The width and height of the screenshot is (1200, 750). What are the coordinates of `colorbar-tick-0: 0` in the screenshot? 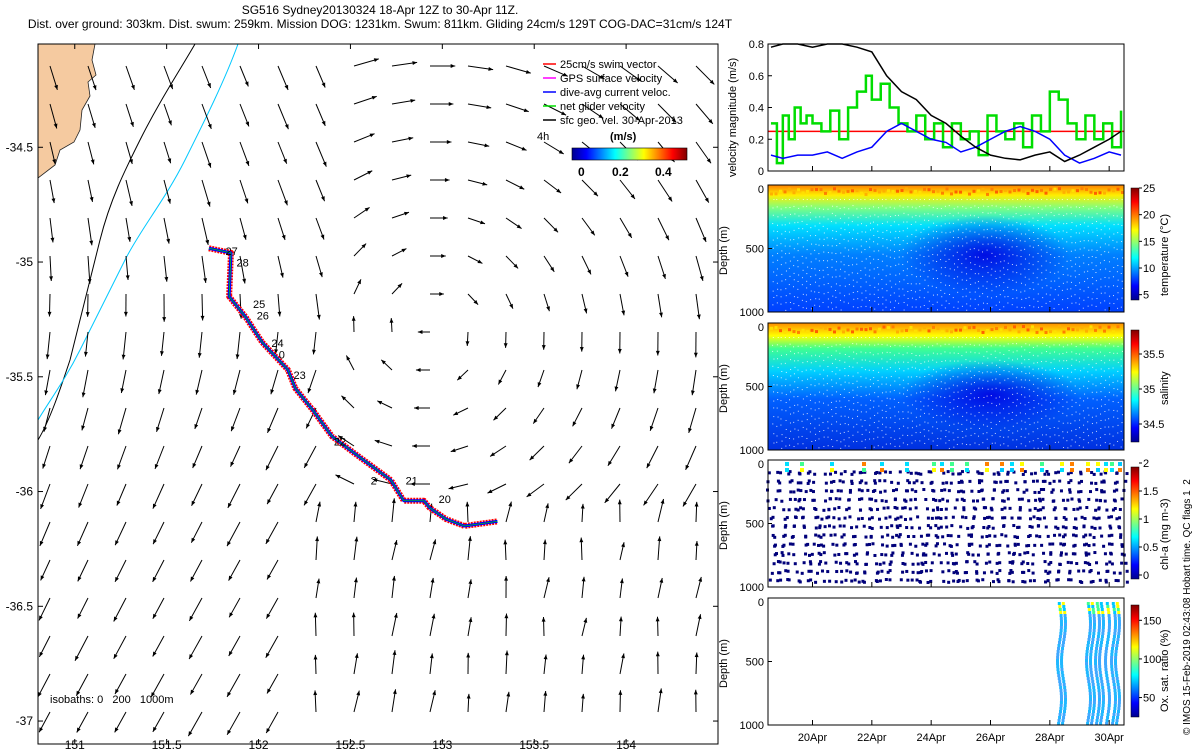 It's located at (581, 172).